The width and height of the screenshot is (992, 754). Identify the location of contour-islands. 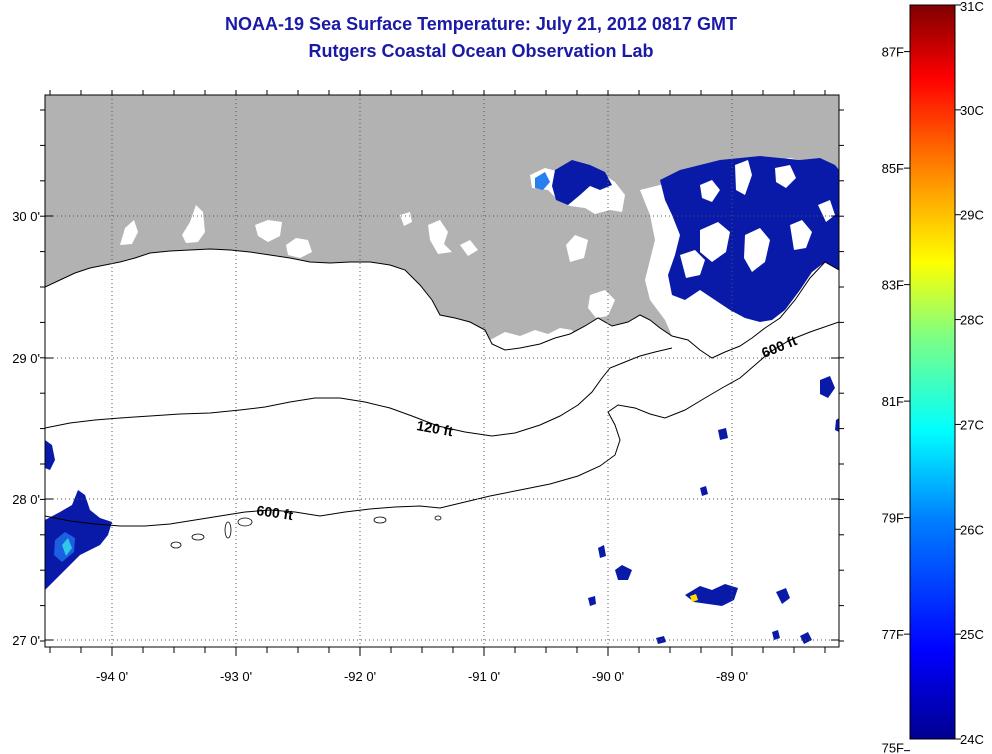
(306, 532).